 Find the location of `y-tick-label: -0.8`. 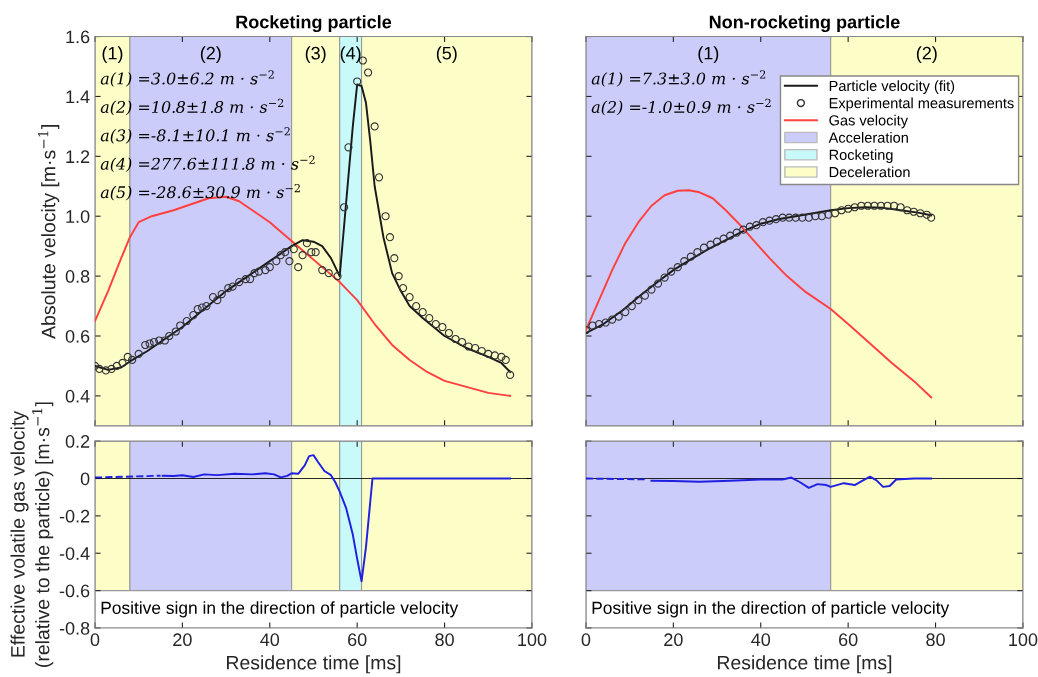

y-tick-label: -0.8 is located at coordinates (74, 628).